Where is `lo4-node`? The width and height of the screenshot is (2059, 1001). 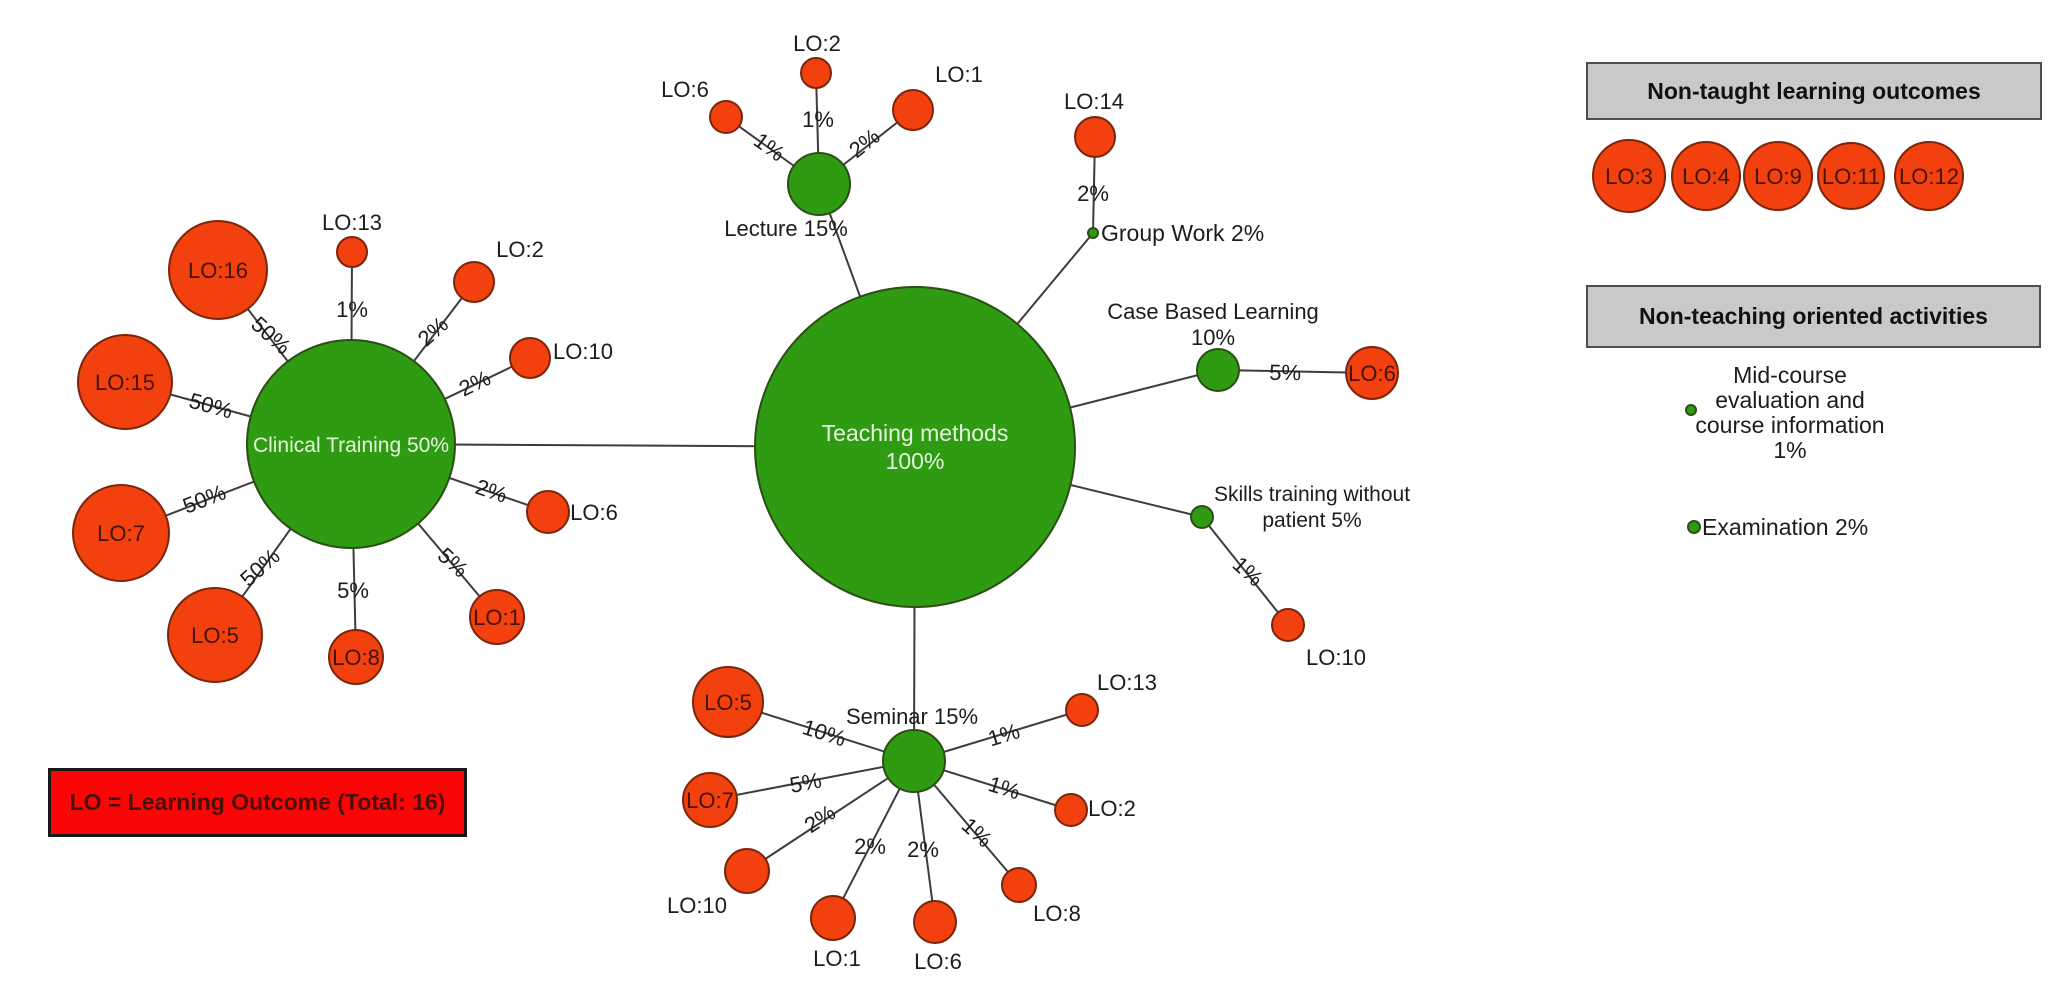
lo4-node is located at coordinates (1706, 176).